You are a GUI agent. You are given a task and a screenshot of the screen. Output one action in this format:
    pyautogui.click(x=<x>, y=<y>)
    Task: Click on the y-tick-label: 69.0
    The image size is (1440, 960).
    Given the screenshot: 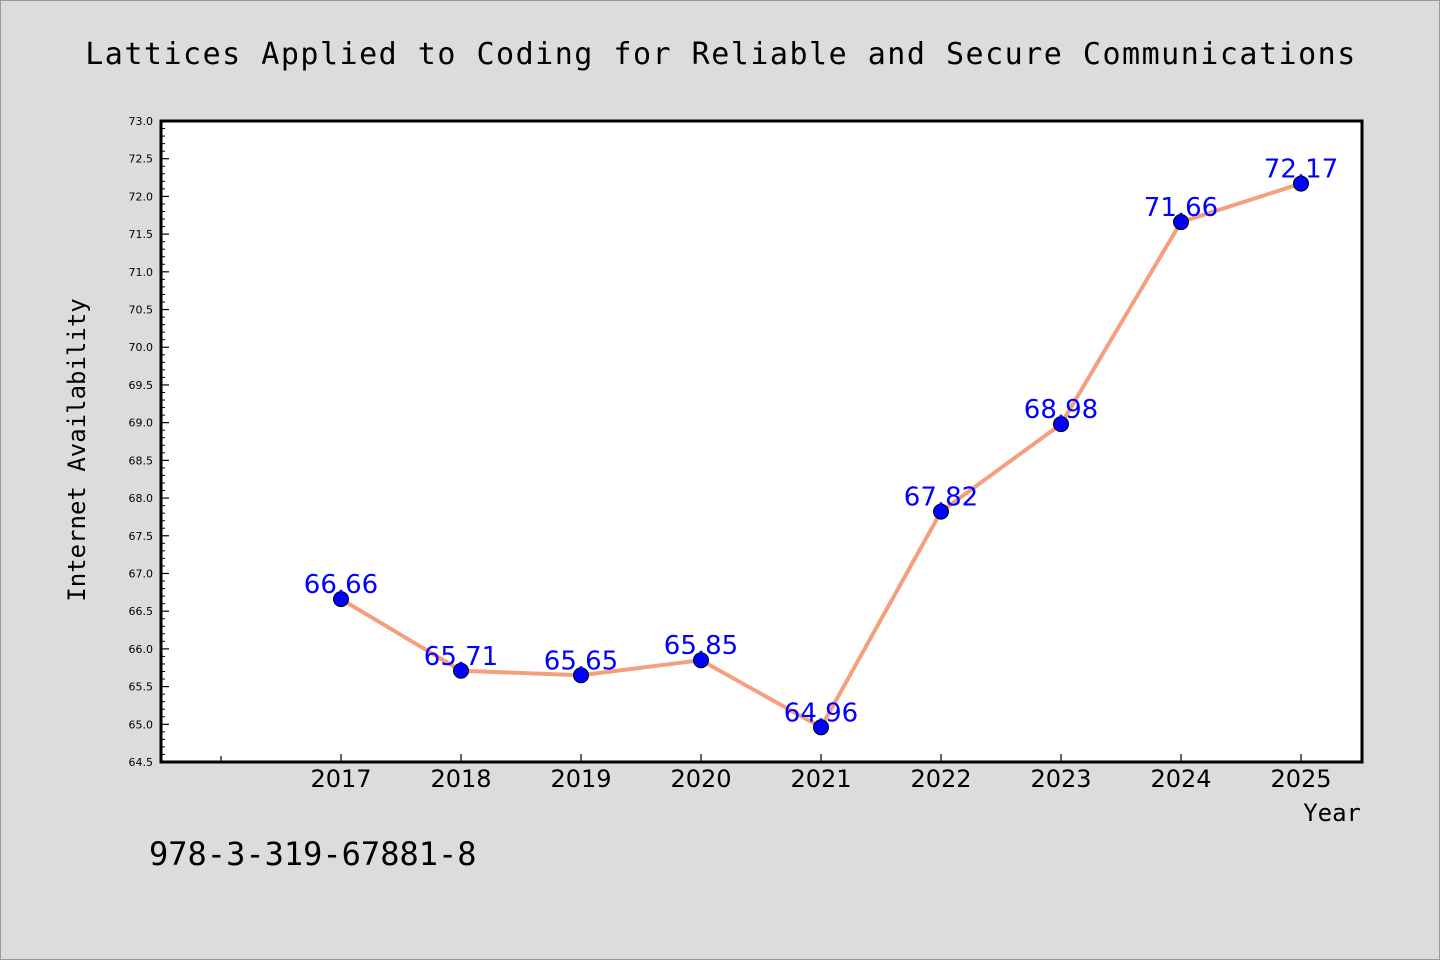 What is the action you would take?
    pyautogui.click(x=141, y=423)
    